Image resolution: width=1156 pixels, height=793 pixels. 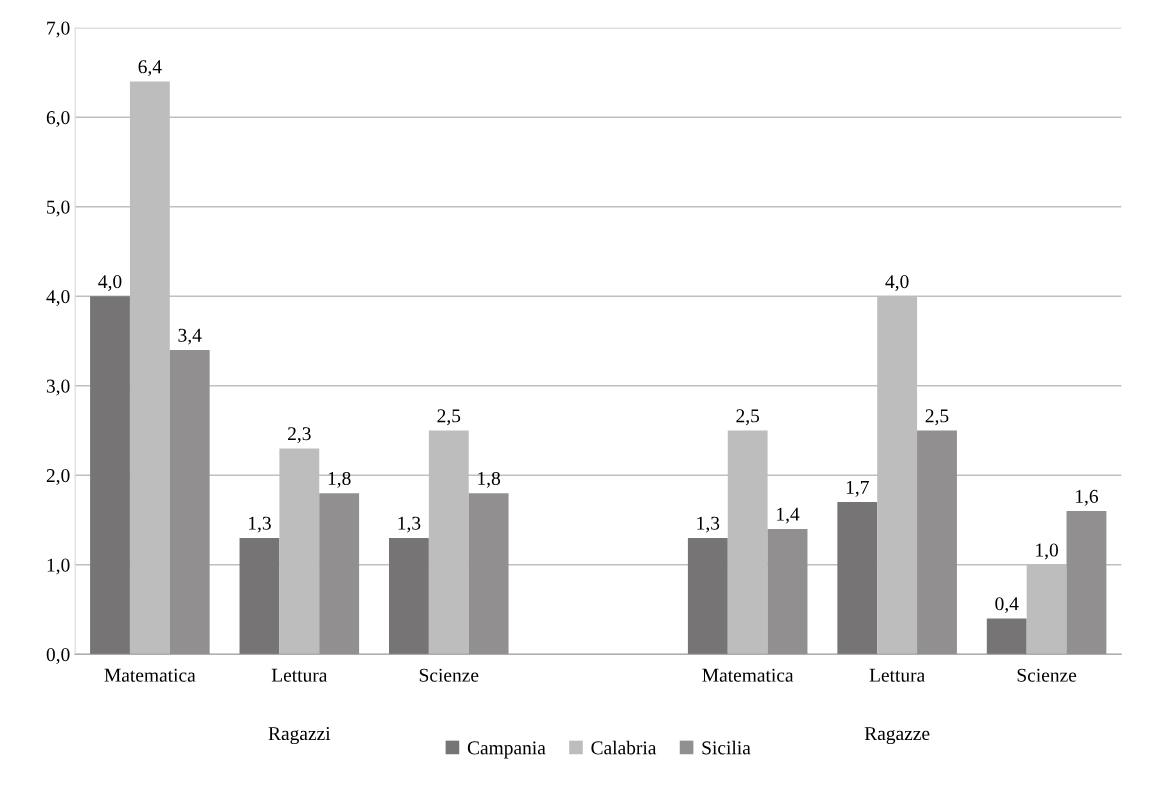 I want to click on data-label: 1,0, so click(x=1047, y=551).